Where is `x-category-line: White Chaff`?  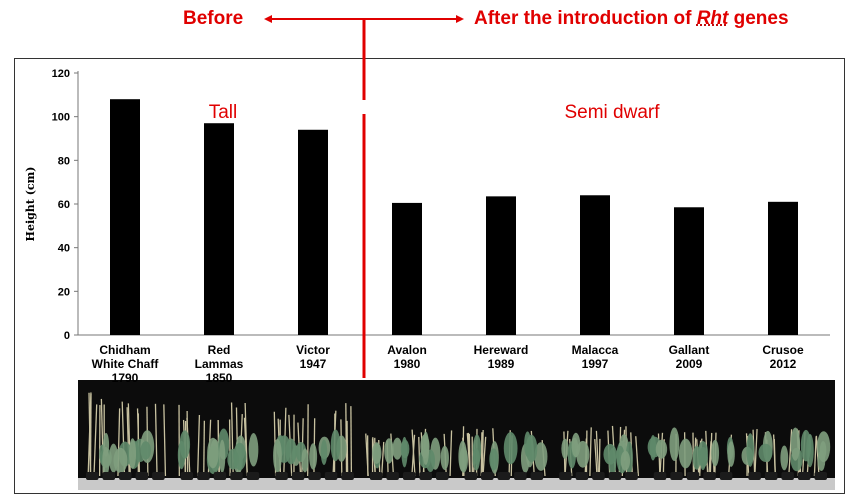 x-category-line: White Chaff is located at coordinates (126, 364).